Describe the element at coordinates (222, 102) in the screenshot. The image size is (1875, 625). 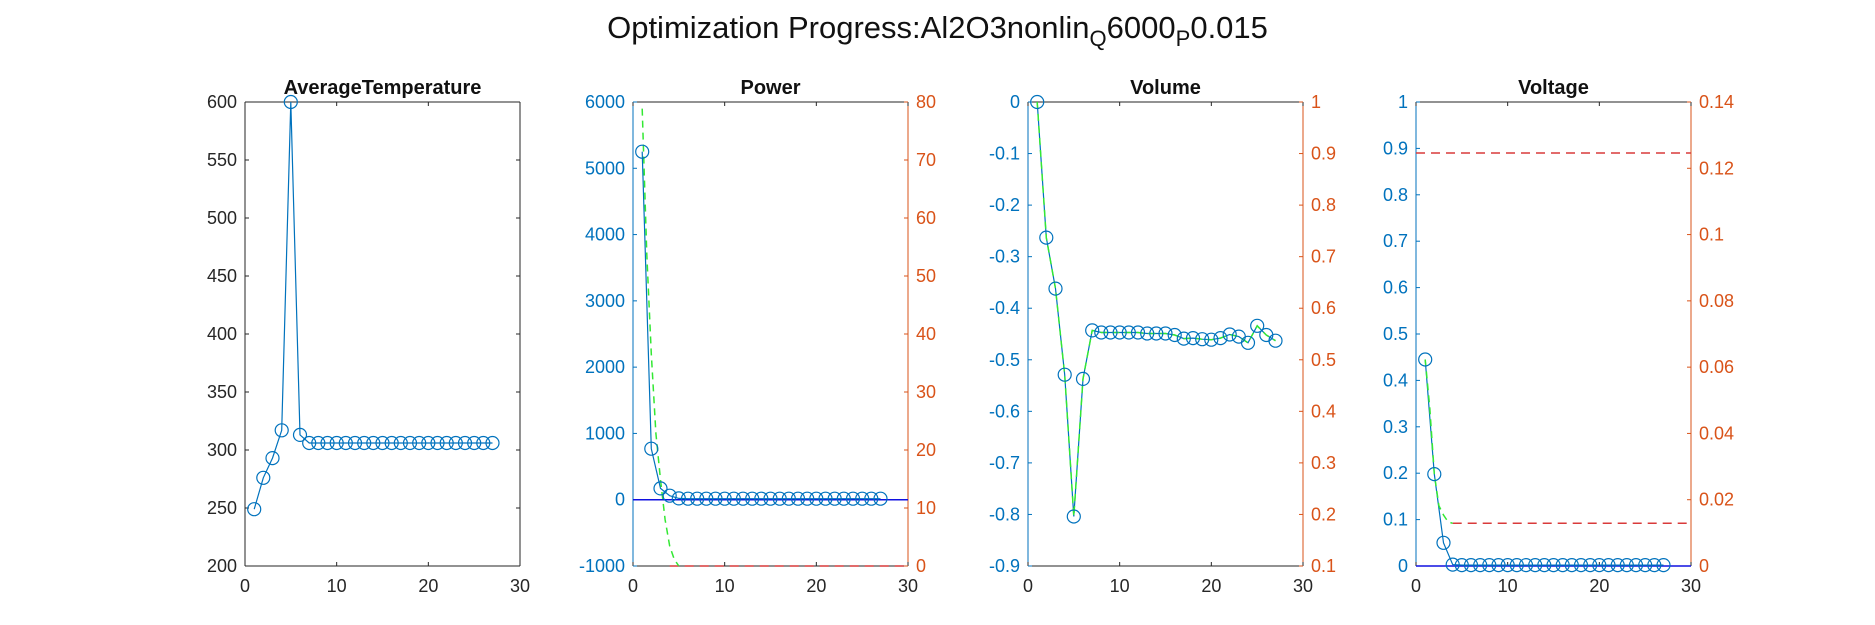
I see `y-tick-label: 600` at that location.